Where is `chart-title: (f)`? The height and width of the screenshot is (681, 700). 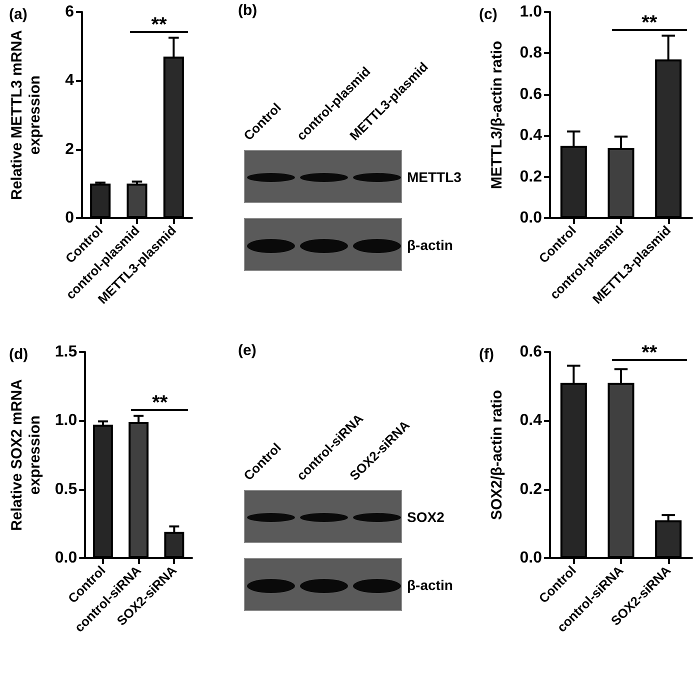 chart-title: (f) is located at coordinates (486, 354).